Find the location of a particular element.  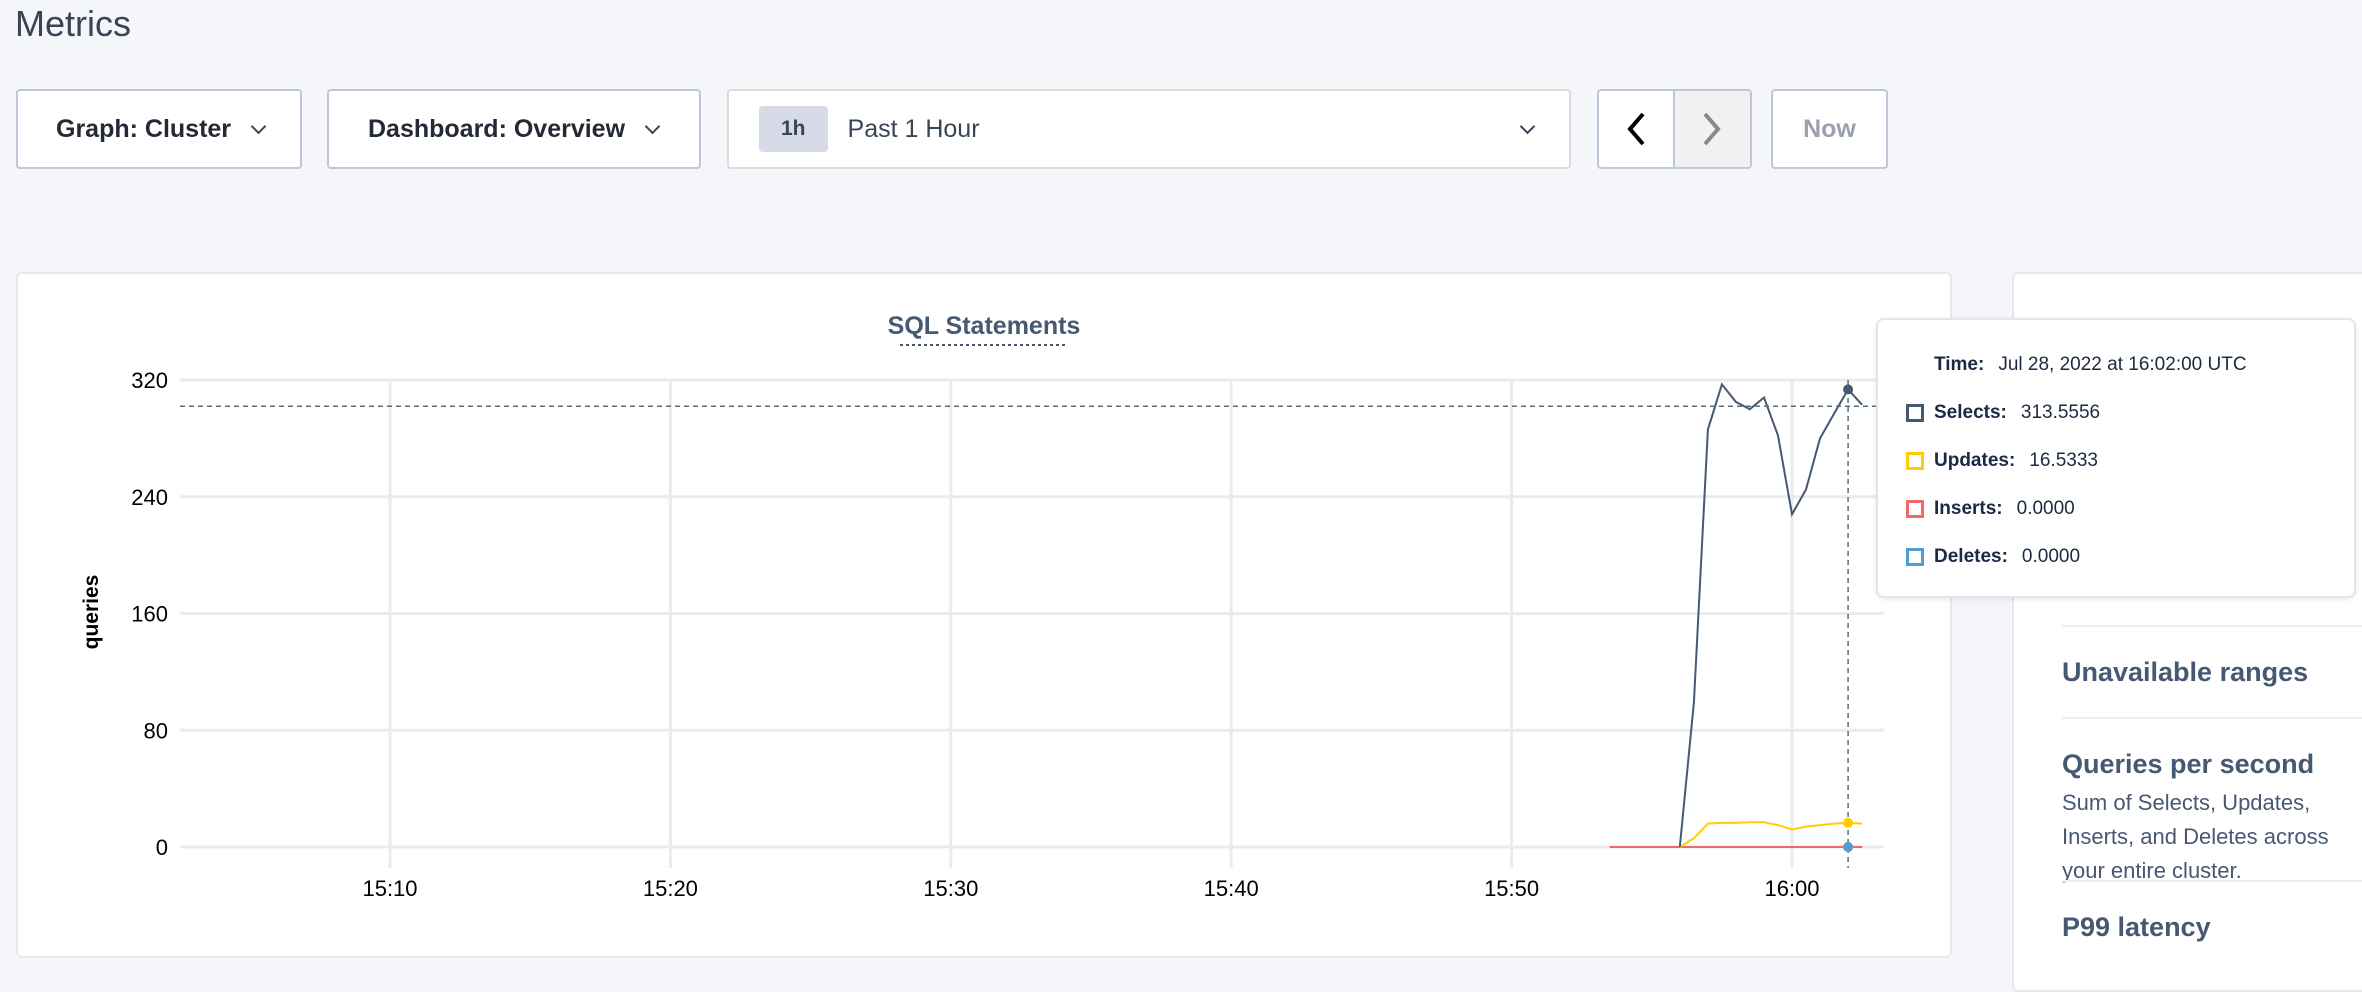

x-tick-label: 15:20 is located at coordinates (670, 888).